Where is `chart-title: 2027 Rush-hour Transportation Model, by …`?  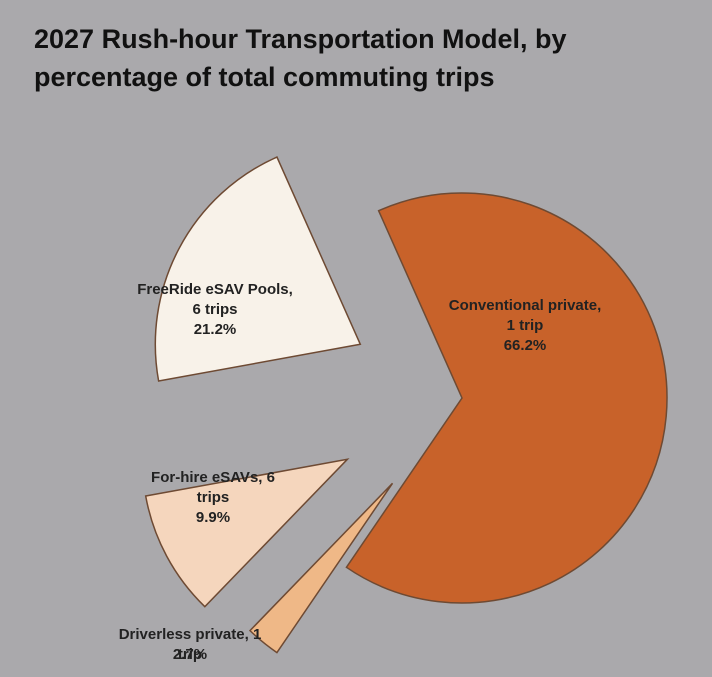
chart-title: 2027 Rush-hour Transportation Model, by … is located at coordinates (300, 58).